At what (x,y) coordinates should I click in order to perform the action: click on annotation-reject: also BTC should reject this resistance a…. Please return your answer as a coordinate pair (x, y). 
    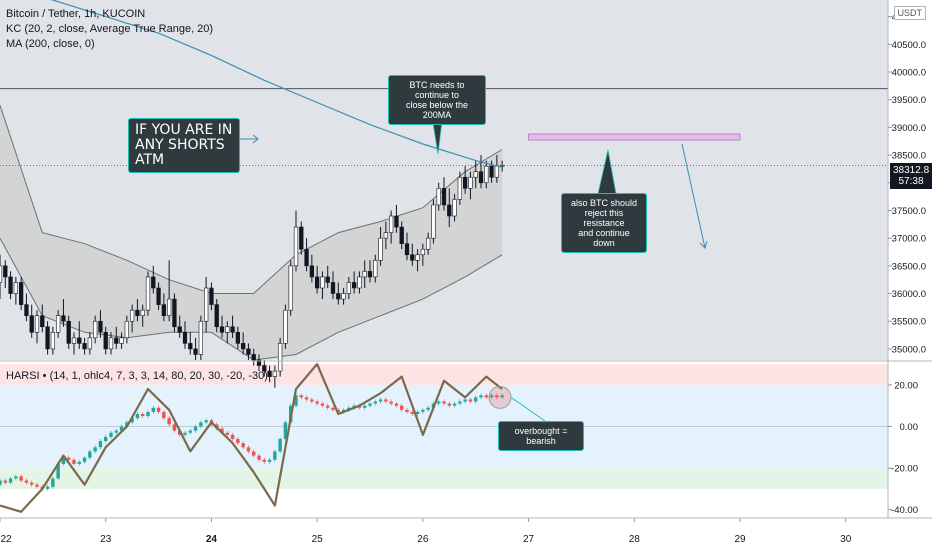
    Looking at the image, I should click on (604, 223).